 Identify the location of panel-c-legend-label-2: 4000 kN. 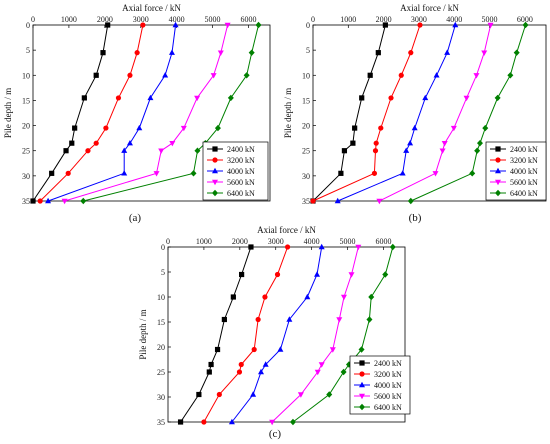
(388, 385).